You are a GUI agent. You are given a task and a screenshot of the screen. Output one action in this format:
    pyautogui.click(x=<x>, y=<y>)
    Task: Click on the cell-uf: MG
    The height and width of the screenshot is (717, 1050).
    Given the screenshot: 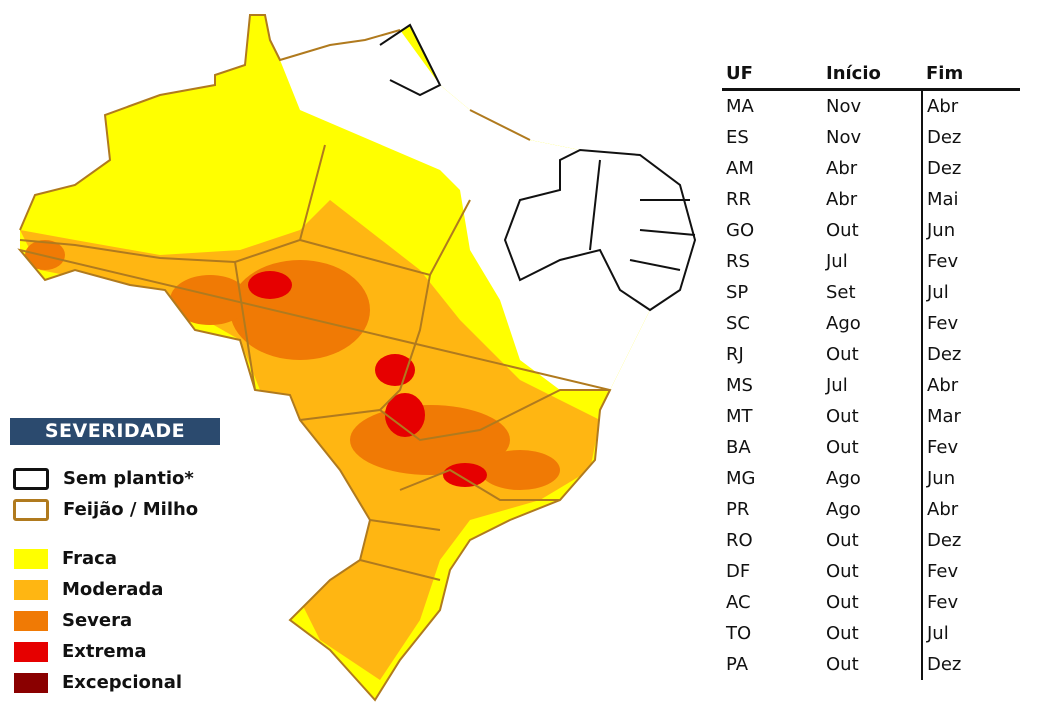 What is the action you would take?
    pyautogui.click(x=741, y=478)
    